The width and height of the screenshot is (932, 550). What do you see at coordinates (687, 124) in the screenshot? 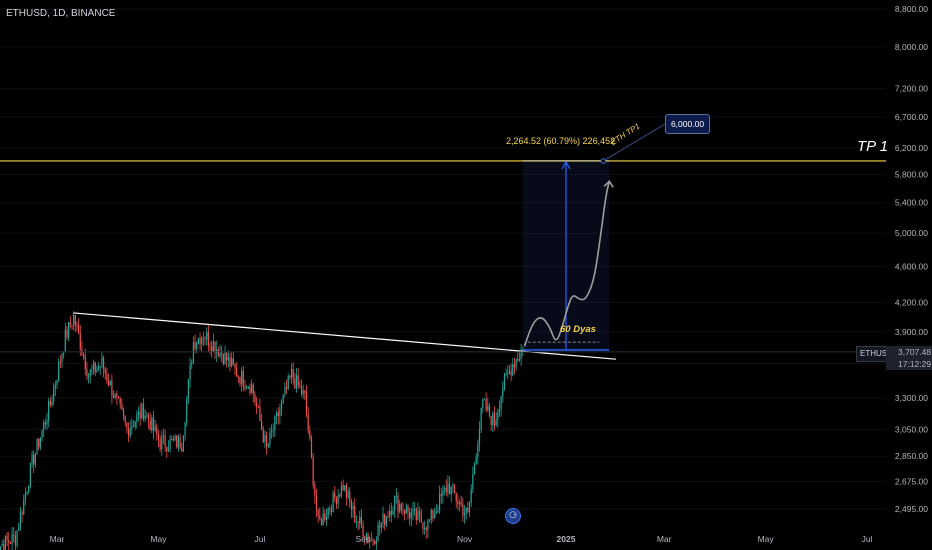
I see `target-price-badge: 6,000.00` at bounding box center [687, 124].